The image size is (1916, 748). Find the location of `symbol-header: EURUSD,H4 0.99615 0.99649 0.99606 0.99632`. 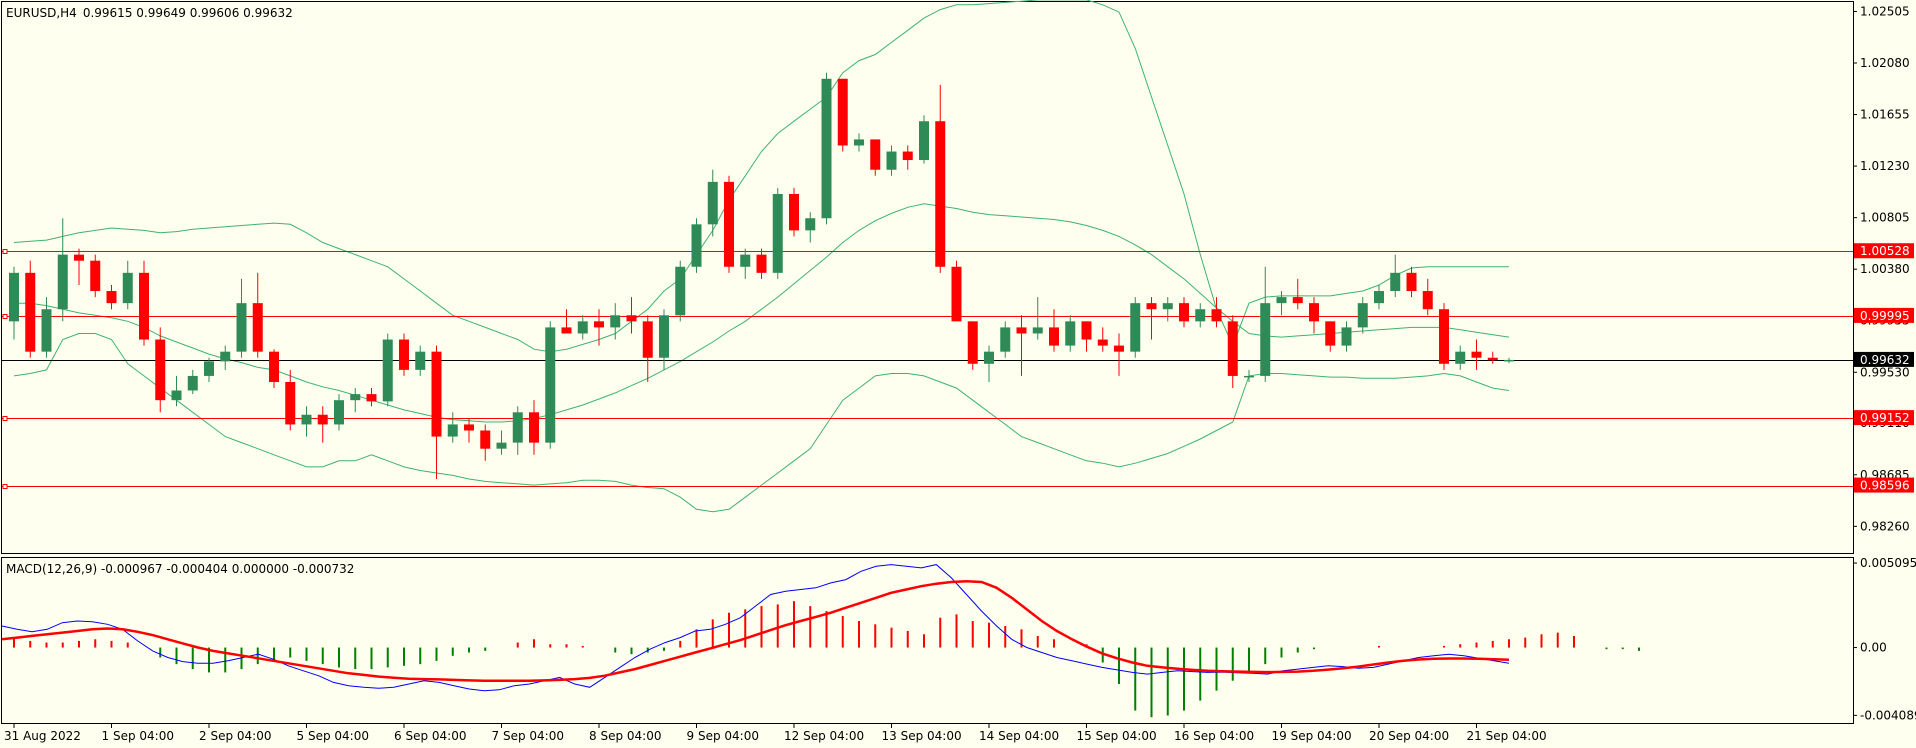

symbol-header: EURUSD,H4 0.99615 0.99649 0.99606 0.99632 is located at coordinates (149, 13).